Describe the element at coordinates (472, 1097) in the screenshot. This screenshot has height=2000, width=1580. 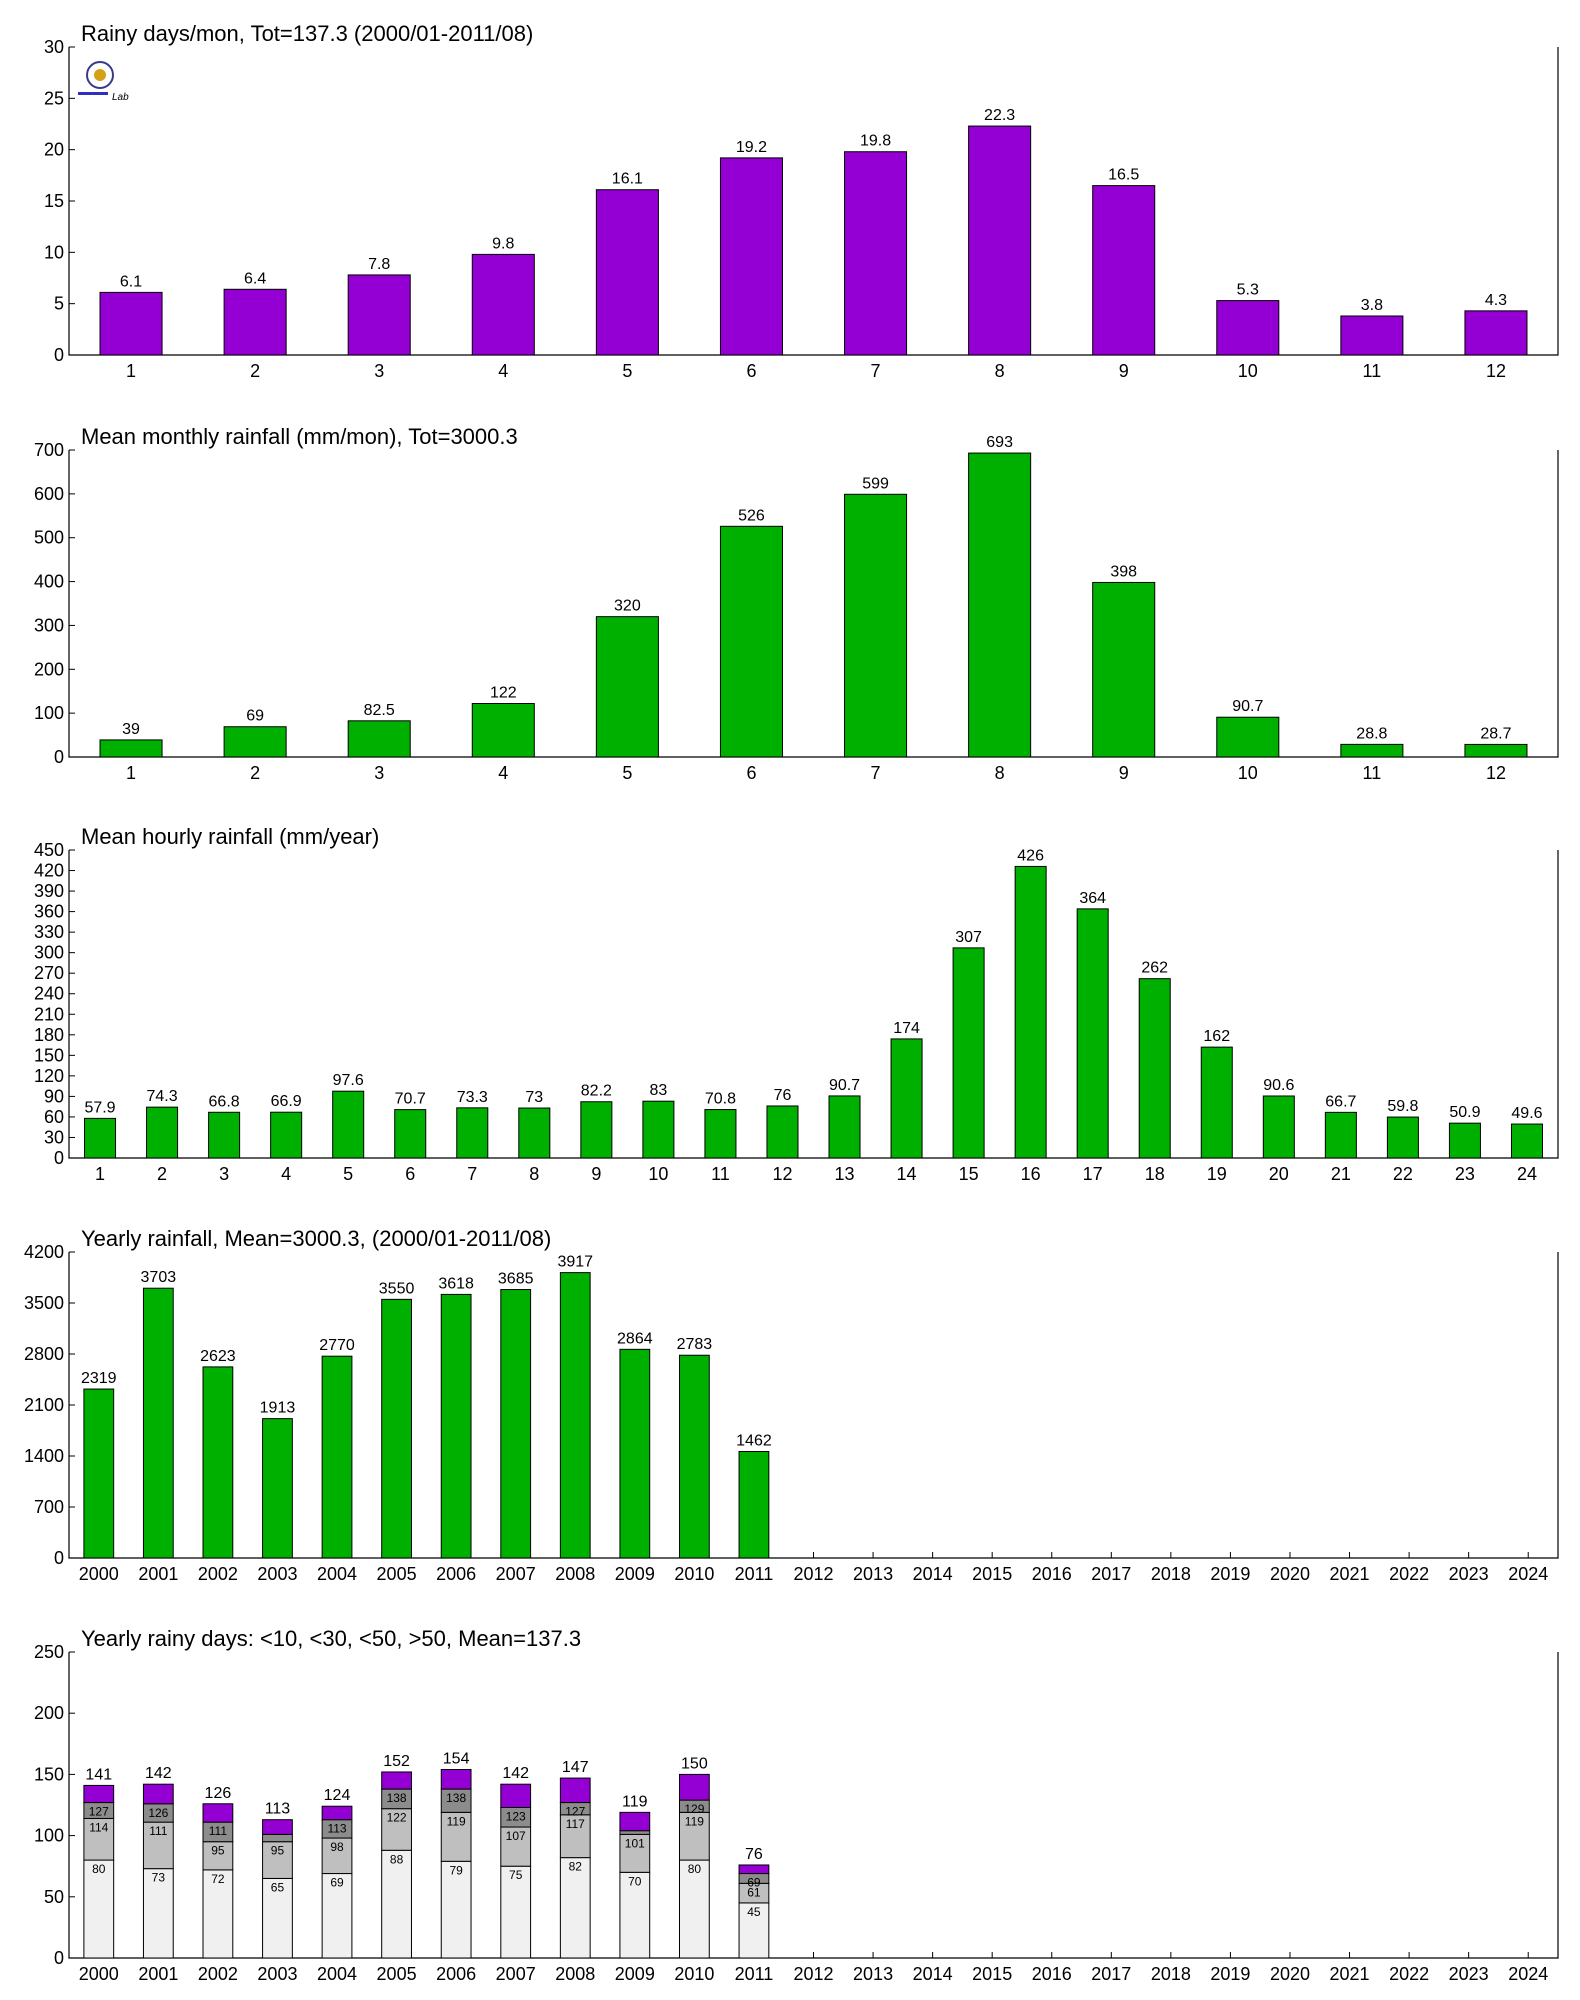
I see `hourly-rainfall-bar-label: 73.3` at that location.